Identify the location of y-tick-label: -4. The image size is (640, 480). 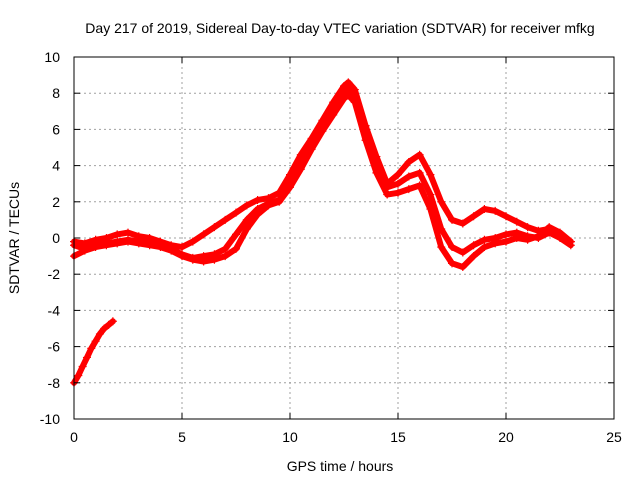
(54, 310).